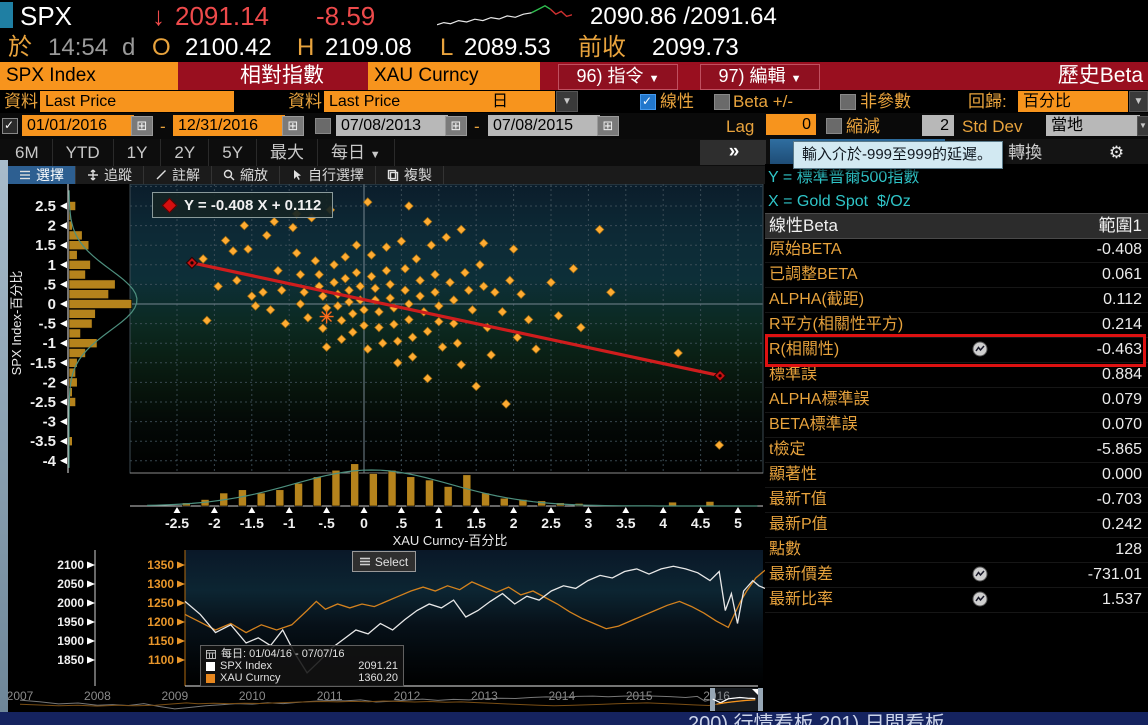 The height and width of the screenshot is (725, 1148). Describe the element at coordinates (626, 523) in the screenshot. I see `svg-text: 3.5` at that location.